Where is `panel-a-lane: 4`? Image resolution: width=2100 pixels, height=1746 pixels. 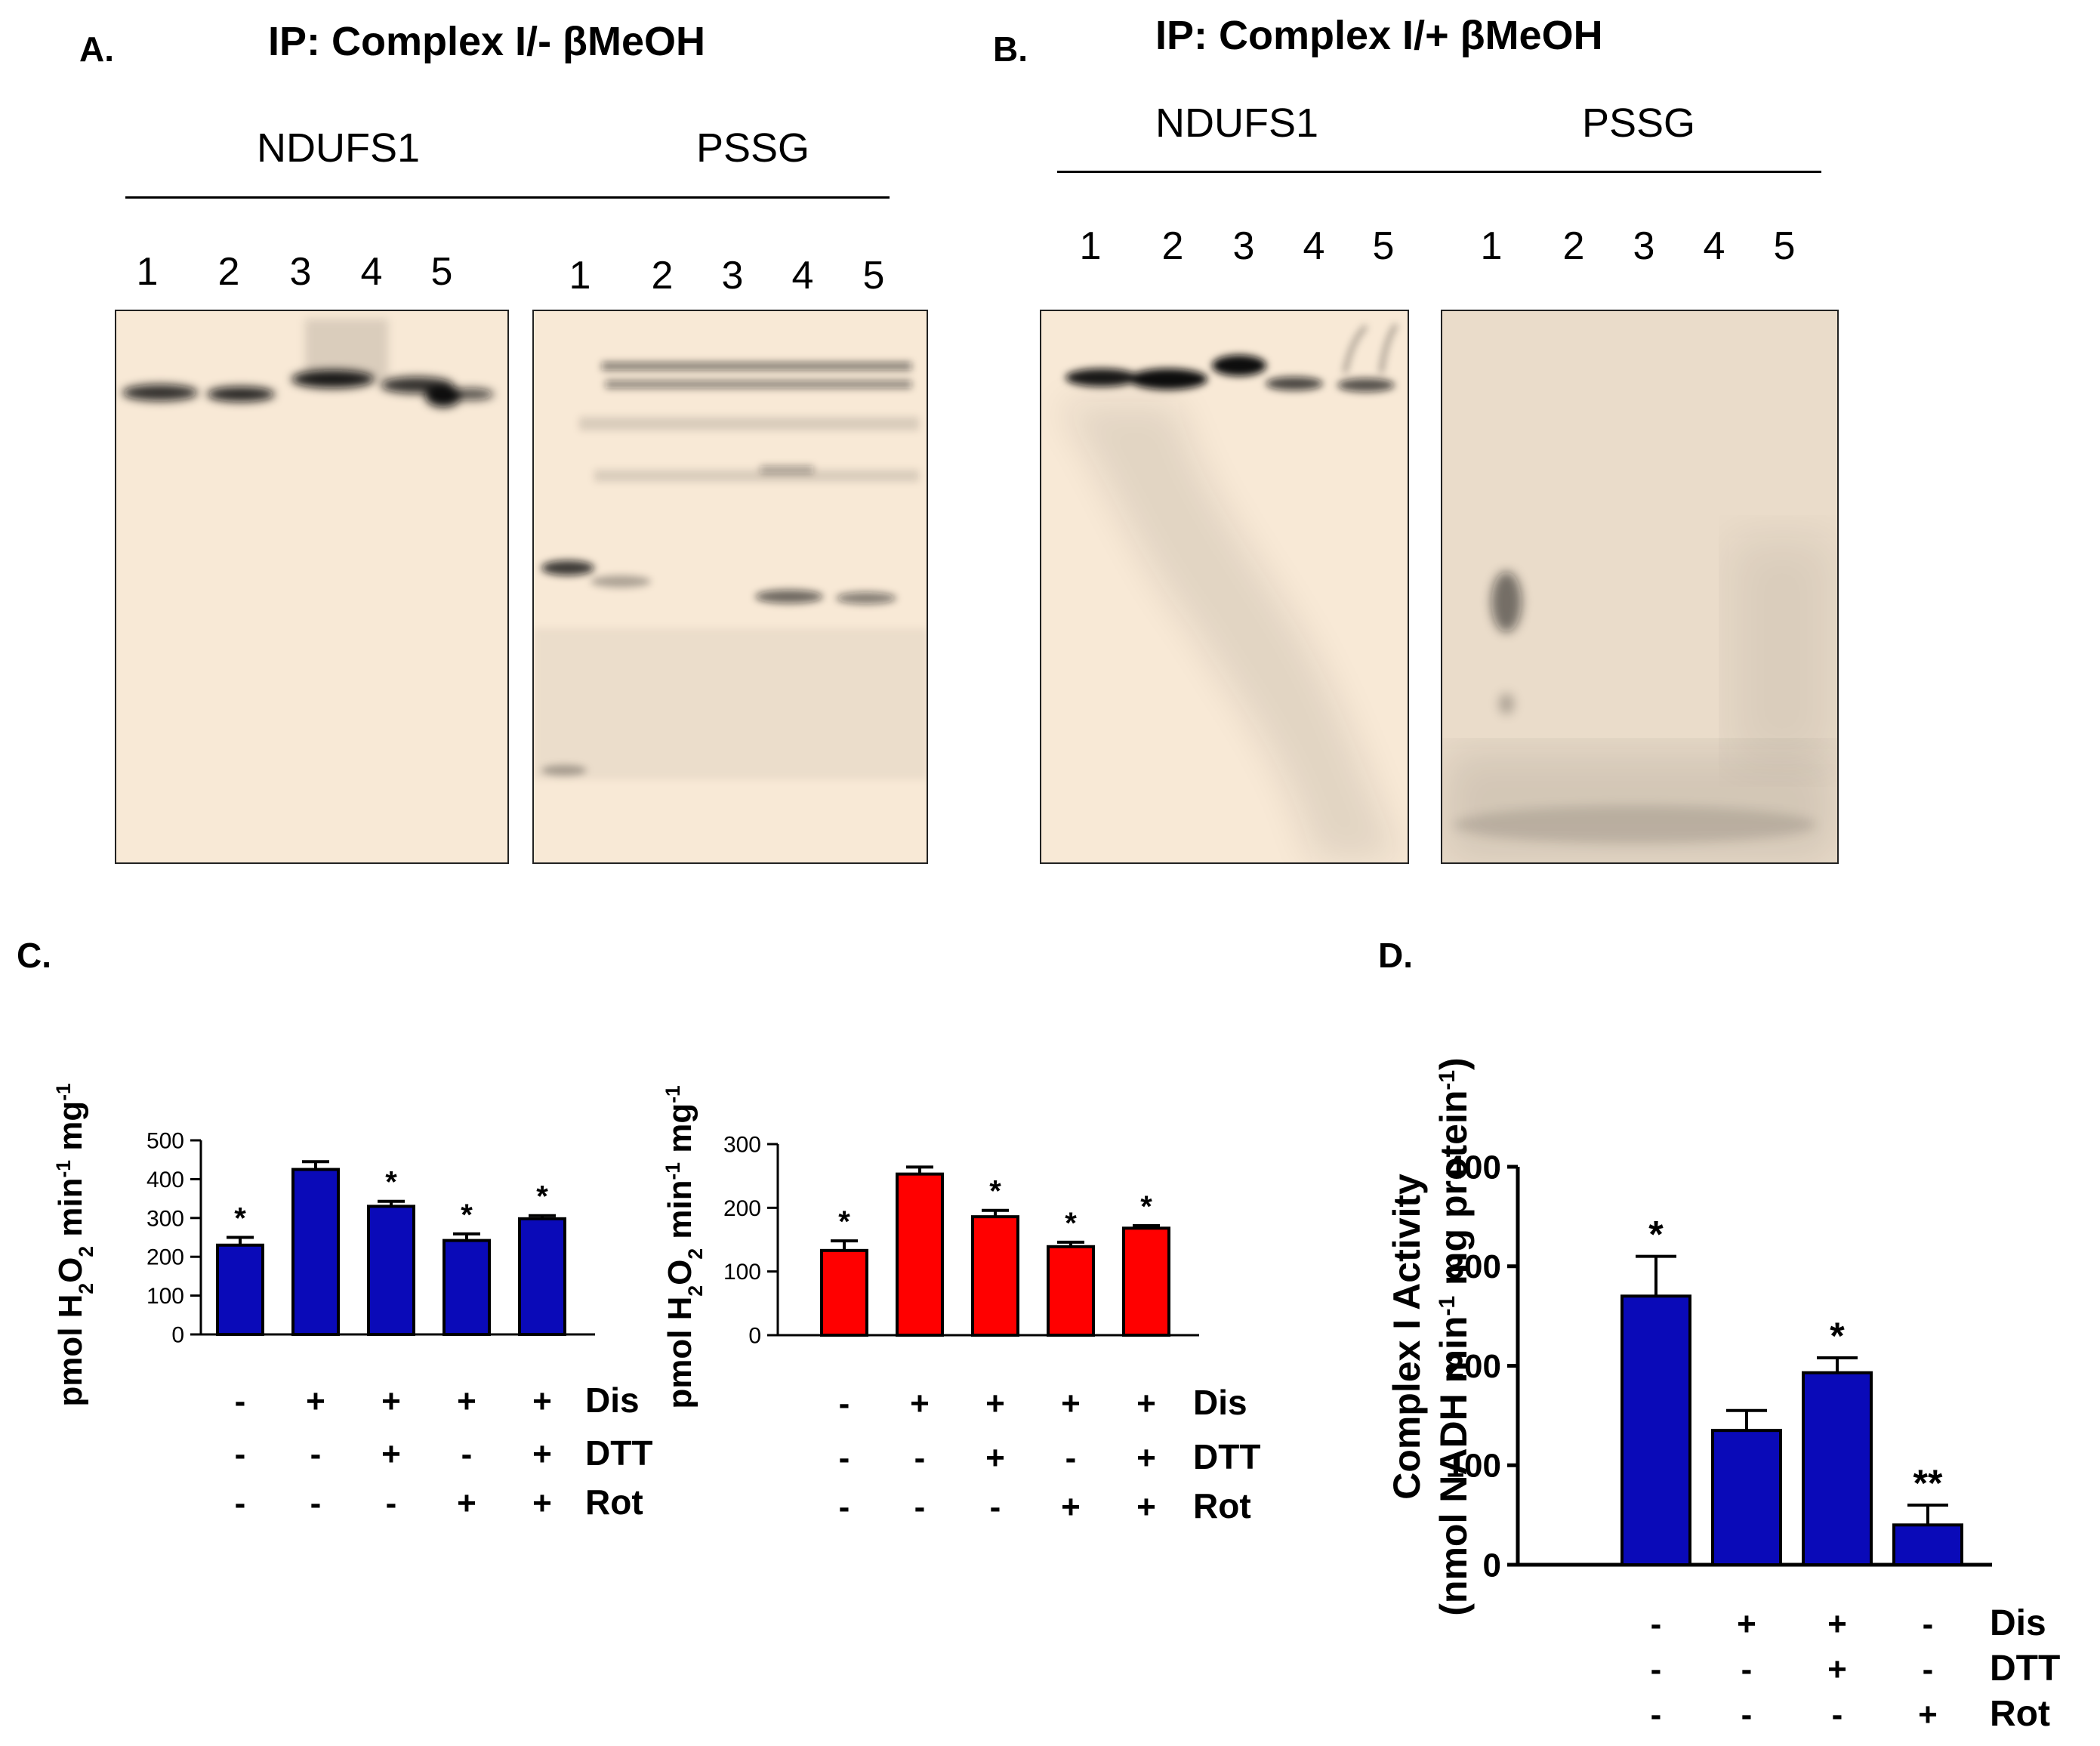 panel-a-lane: 4 is located at coordinates (371, 272).